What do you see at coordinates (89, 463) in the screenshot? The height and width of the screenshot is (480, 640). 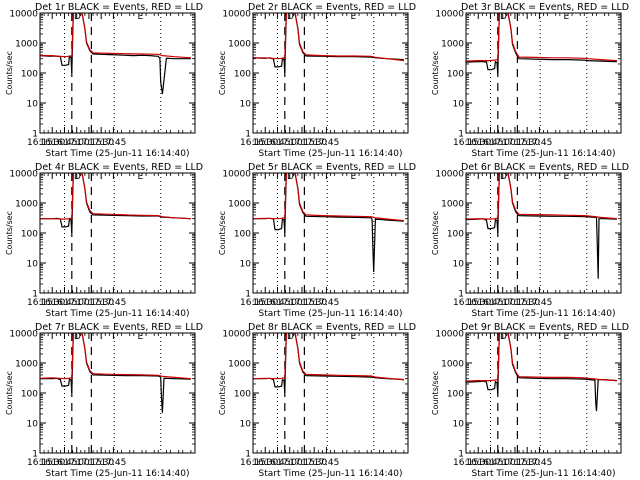 I see `x-tick-label: 17:15` at bounding box center [89, 463].